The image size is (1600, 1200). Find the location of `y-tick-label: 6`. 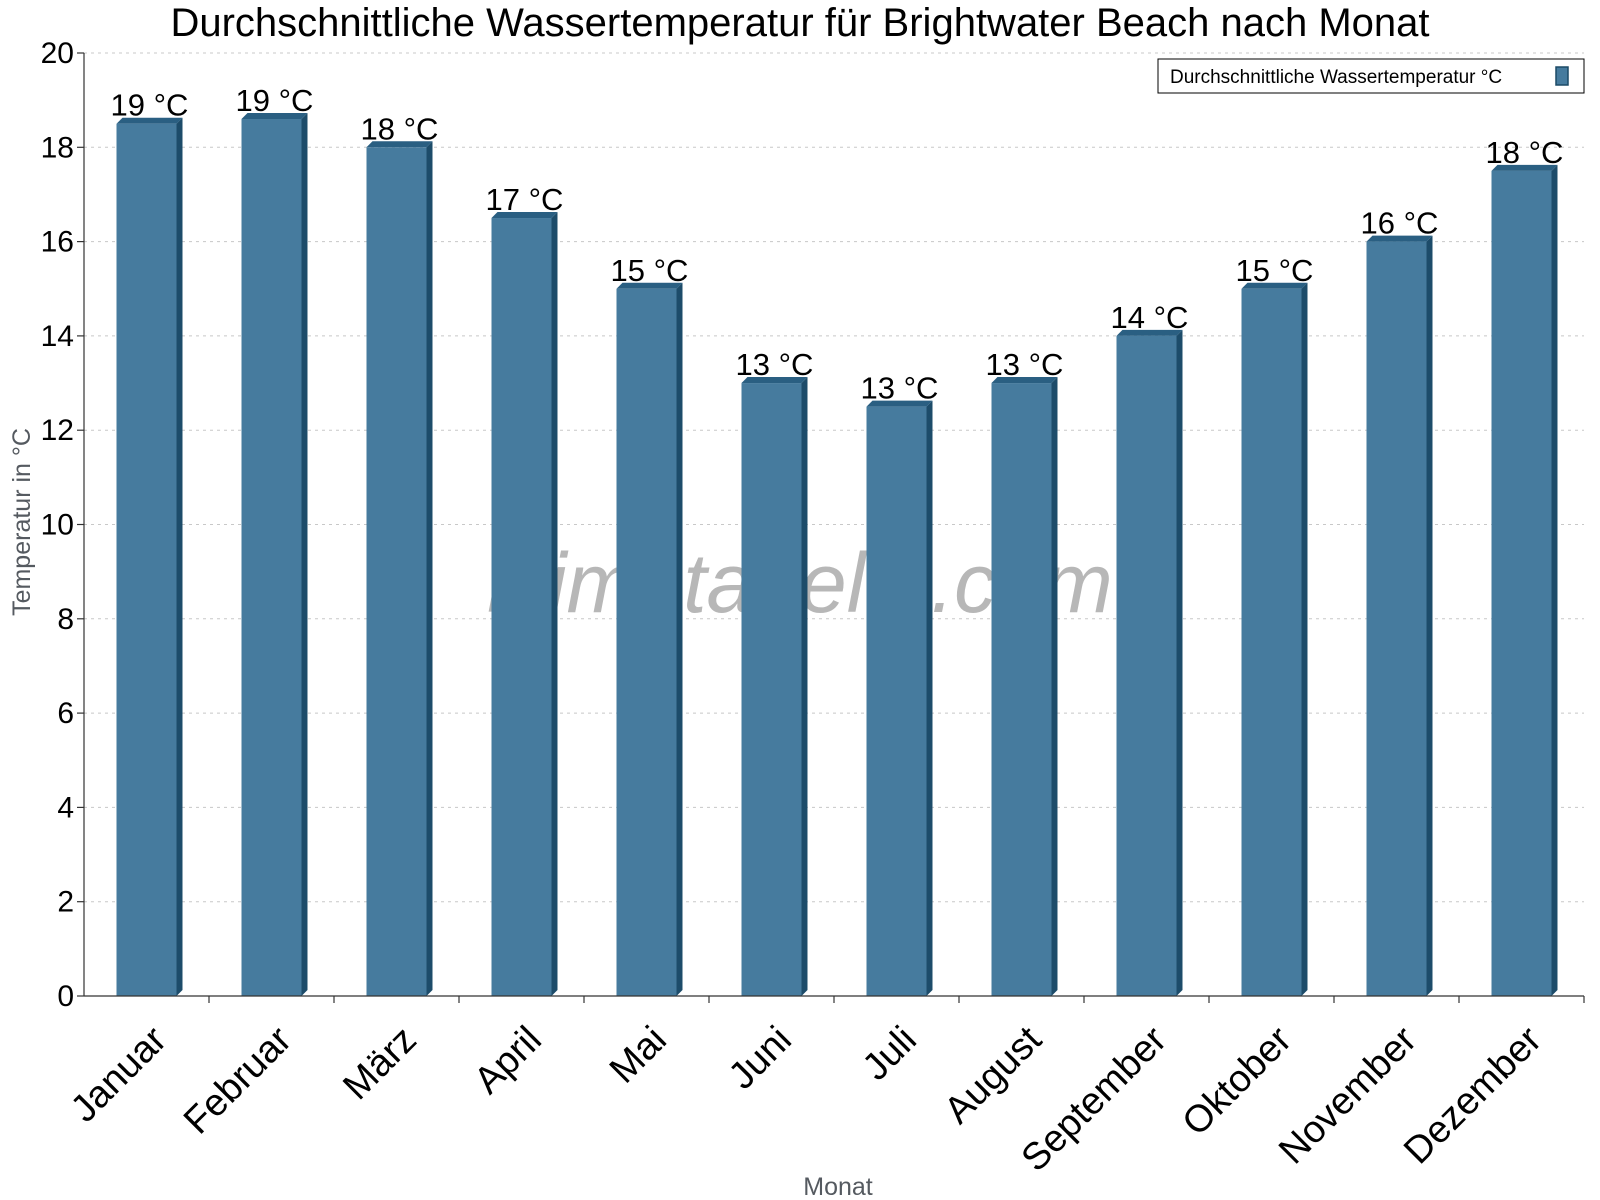

y-tick-label: 6 is located at coordinates (65, 713).